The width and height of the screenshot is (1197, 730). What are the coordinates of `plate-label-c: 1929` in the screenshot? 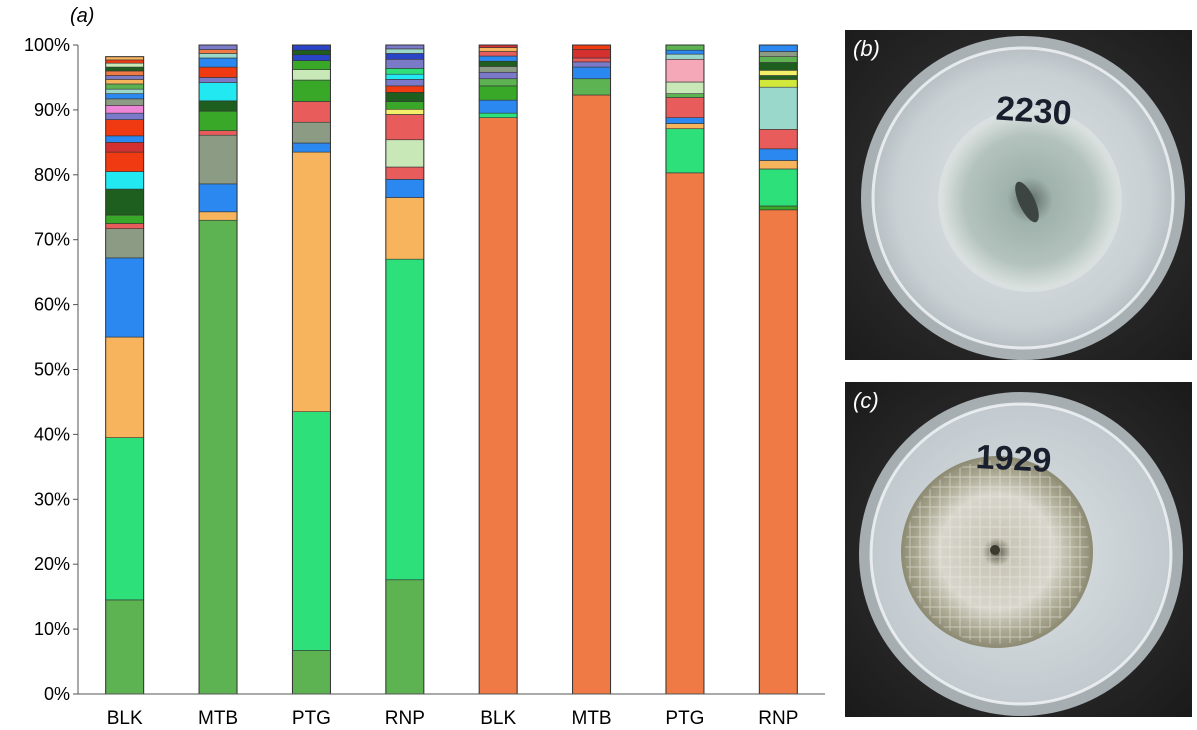 It's located at (1014, 459).